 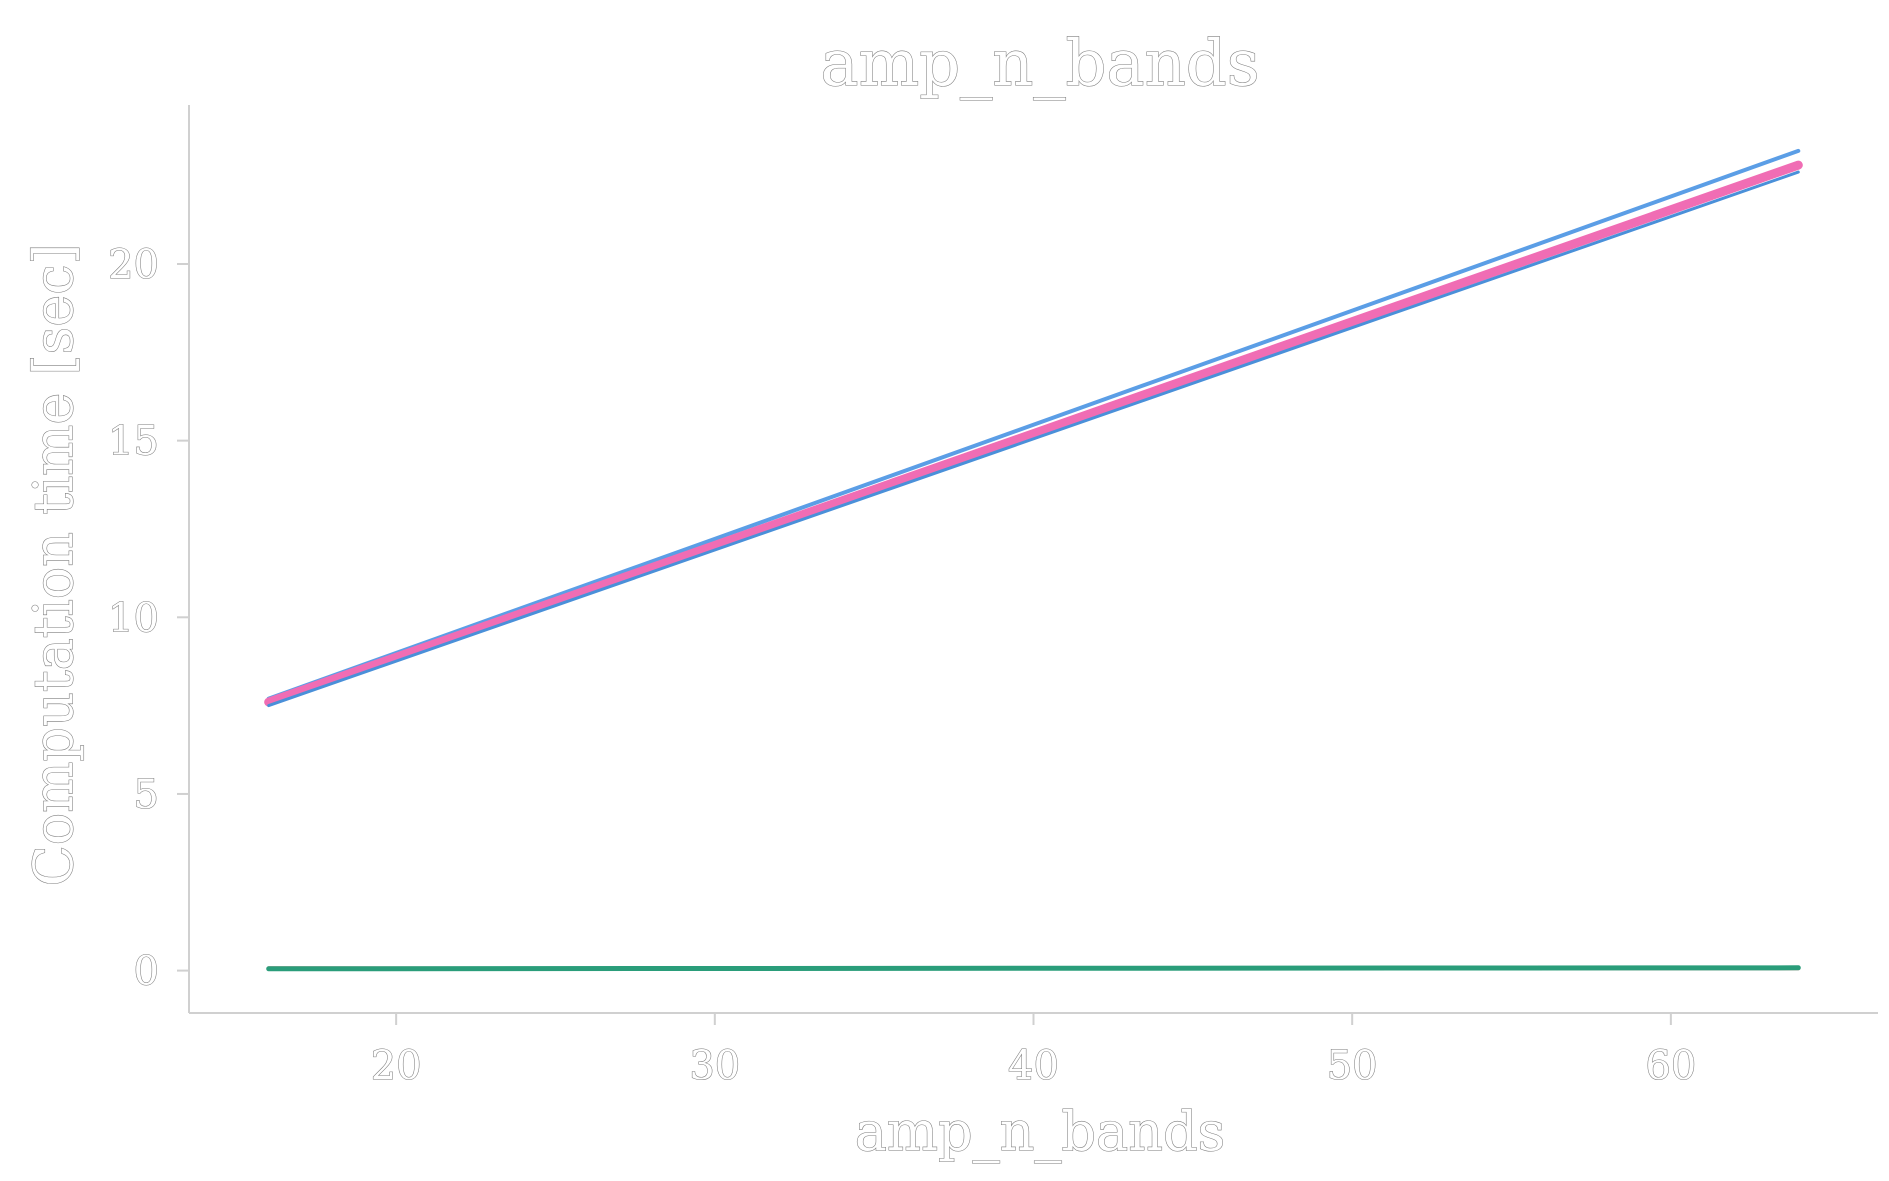 What do you see at coordinates (1352, 1066) in the screenshot?
I see `x-tick-label: 50` at bounding box center [1352, 1066].